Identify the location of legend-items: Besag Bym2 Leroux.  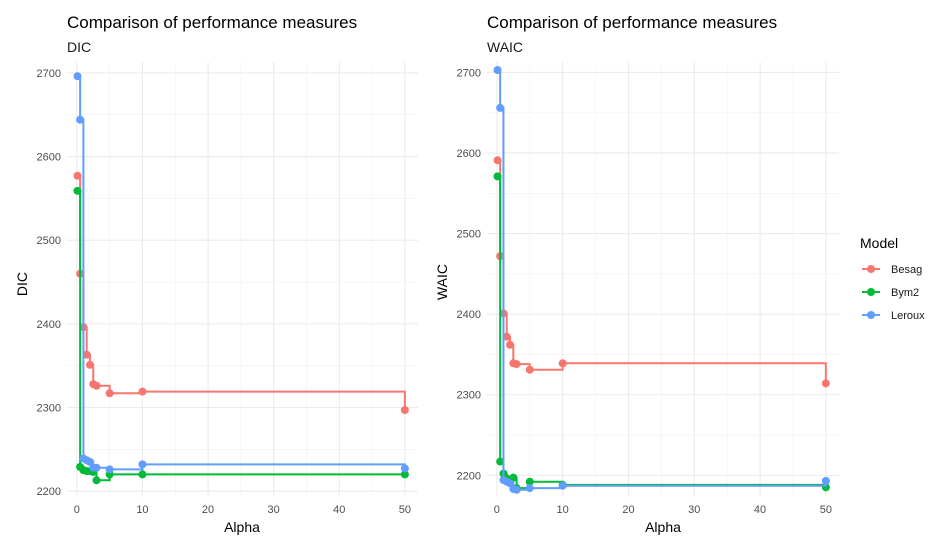
(893, 293).